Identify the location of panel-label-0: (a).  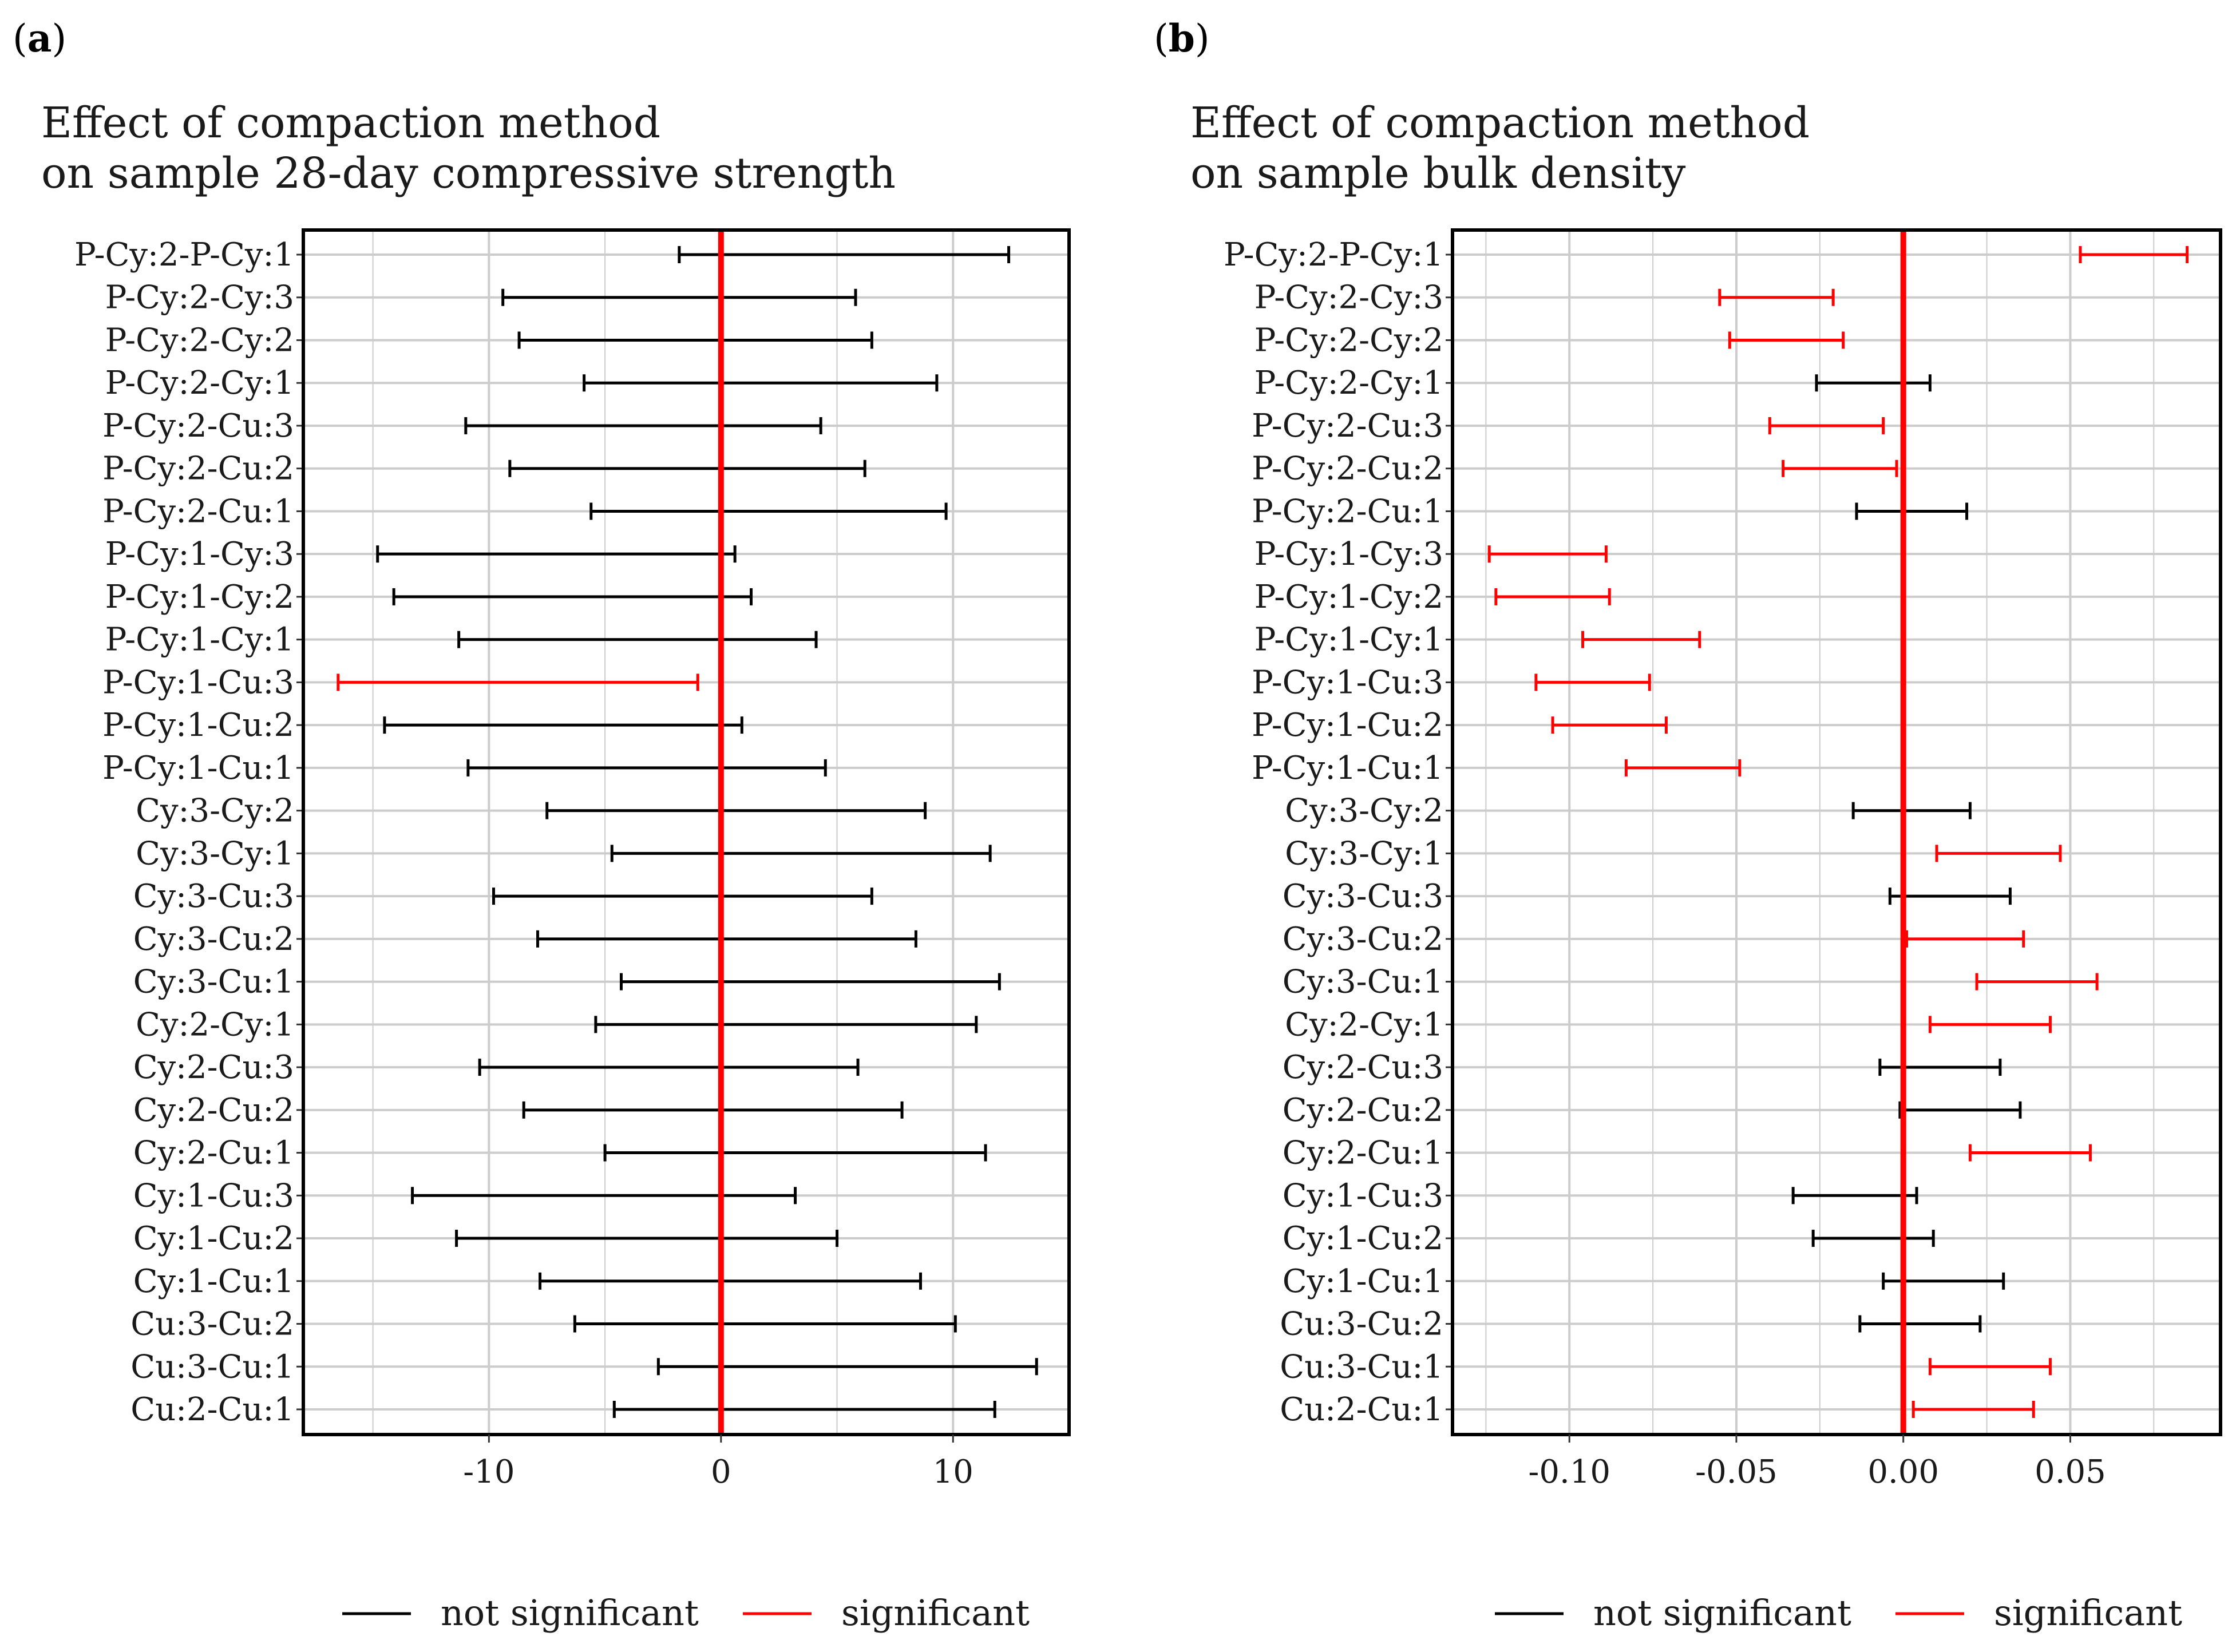
(40, 39).